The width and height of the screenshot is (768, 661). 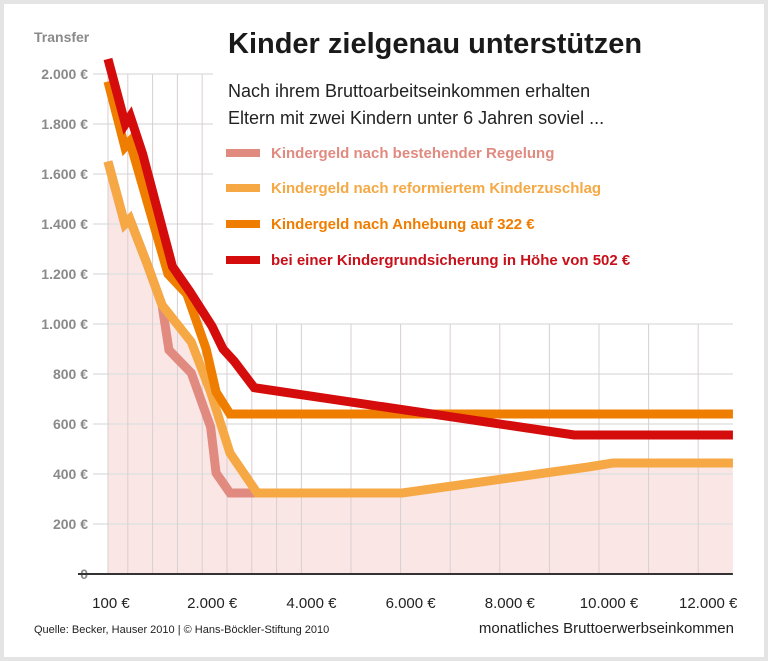 I want to click on y-tick-label: 1.200 €, so click(x=64, y=274).